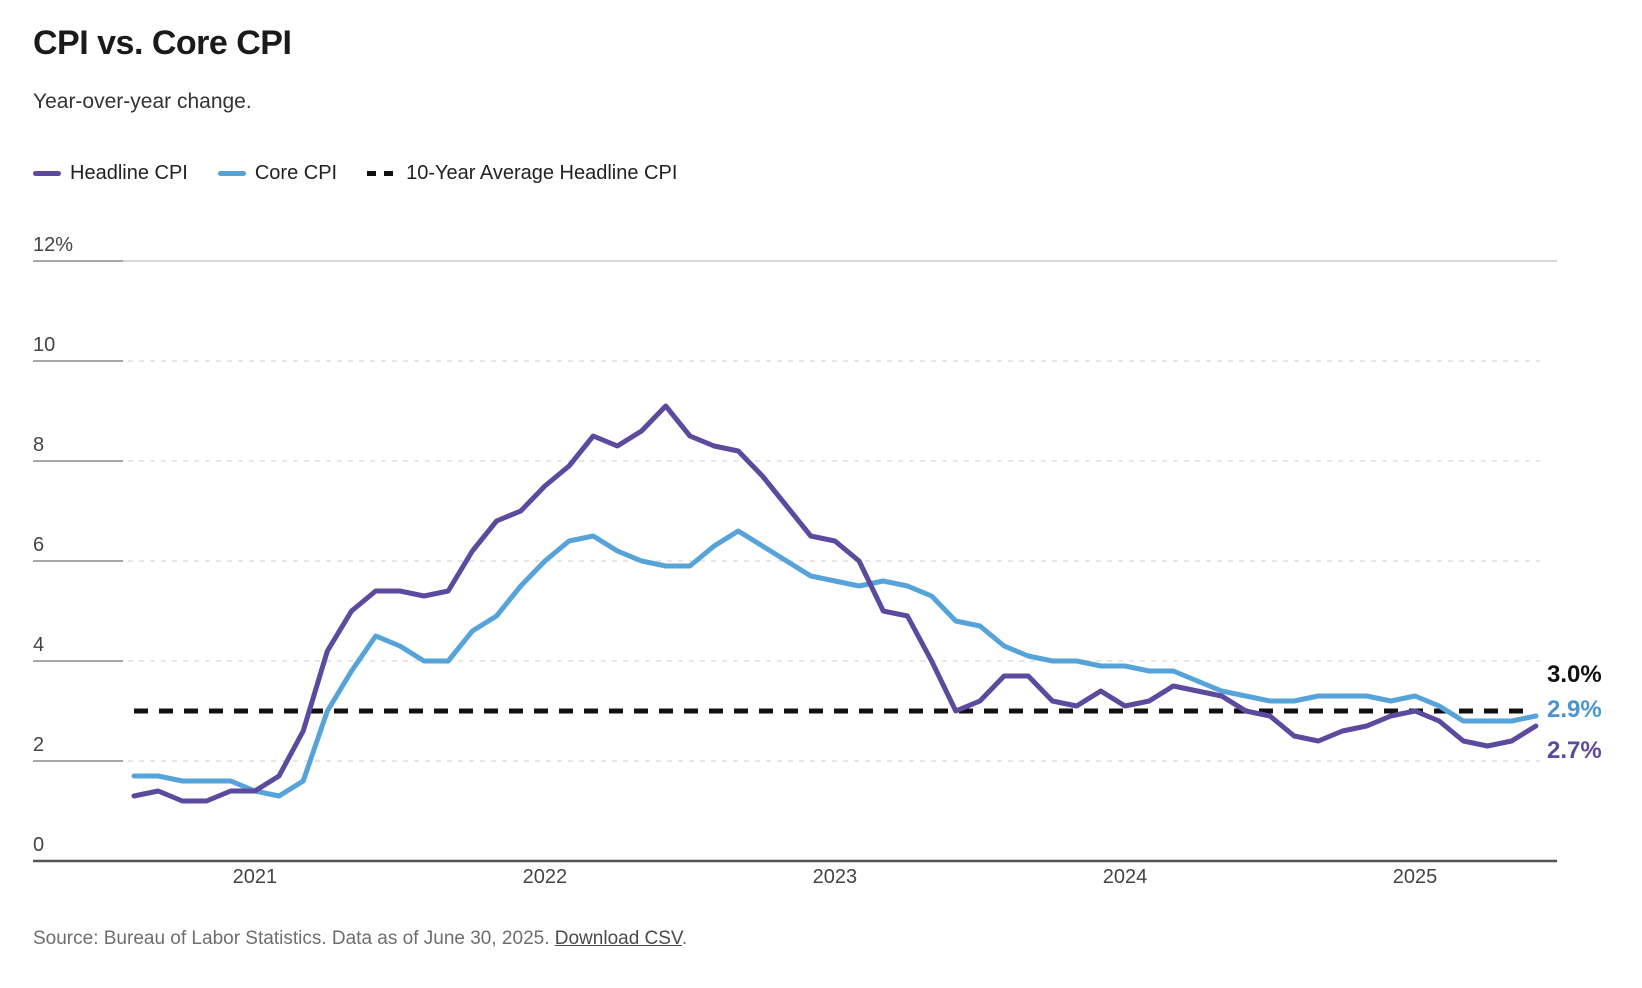 This screenshot has width=1642, height=988. Describe the element at coordinates (39, 445) in the screenshot. I see `y-axis-label: 8` at that location.